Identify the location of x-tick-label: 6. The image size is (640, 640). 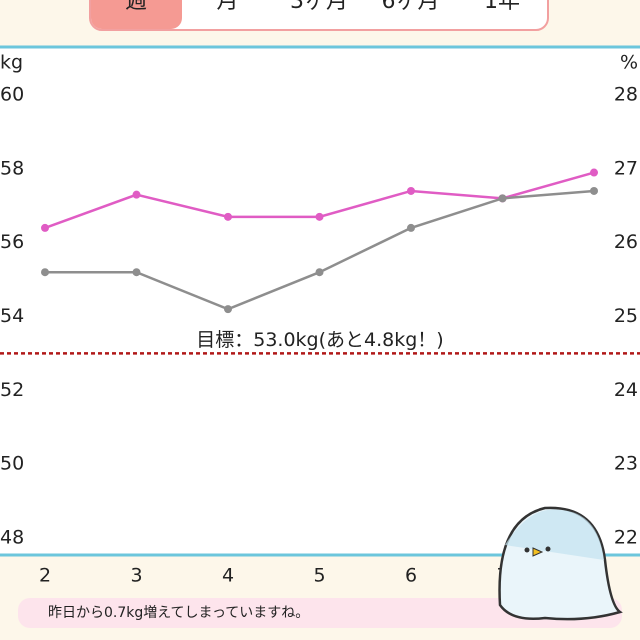
(411, 576).